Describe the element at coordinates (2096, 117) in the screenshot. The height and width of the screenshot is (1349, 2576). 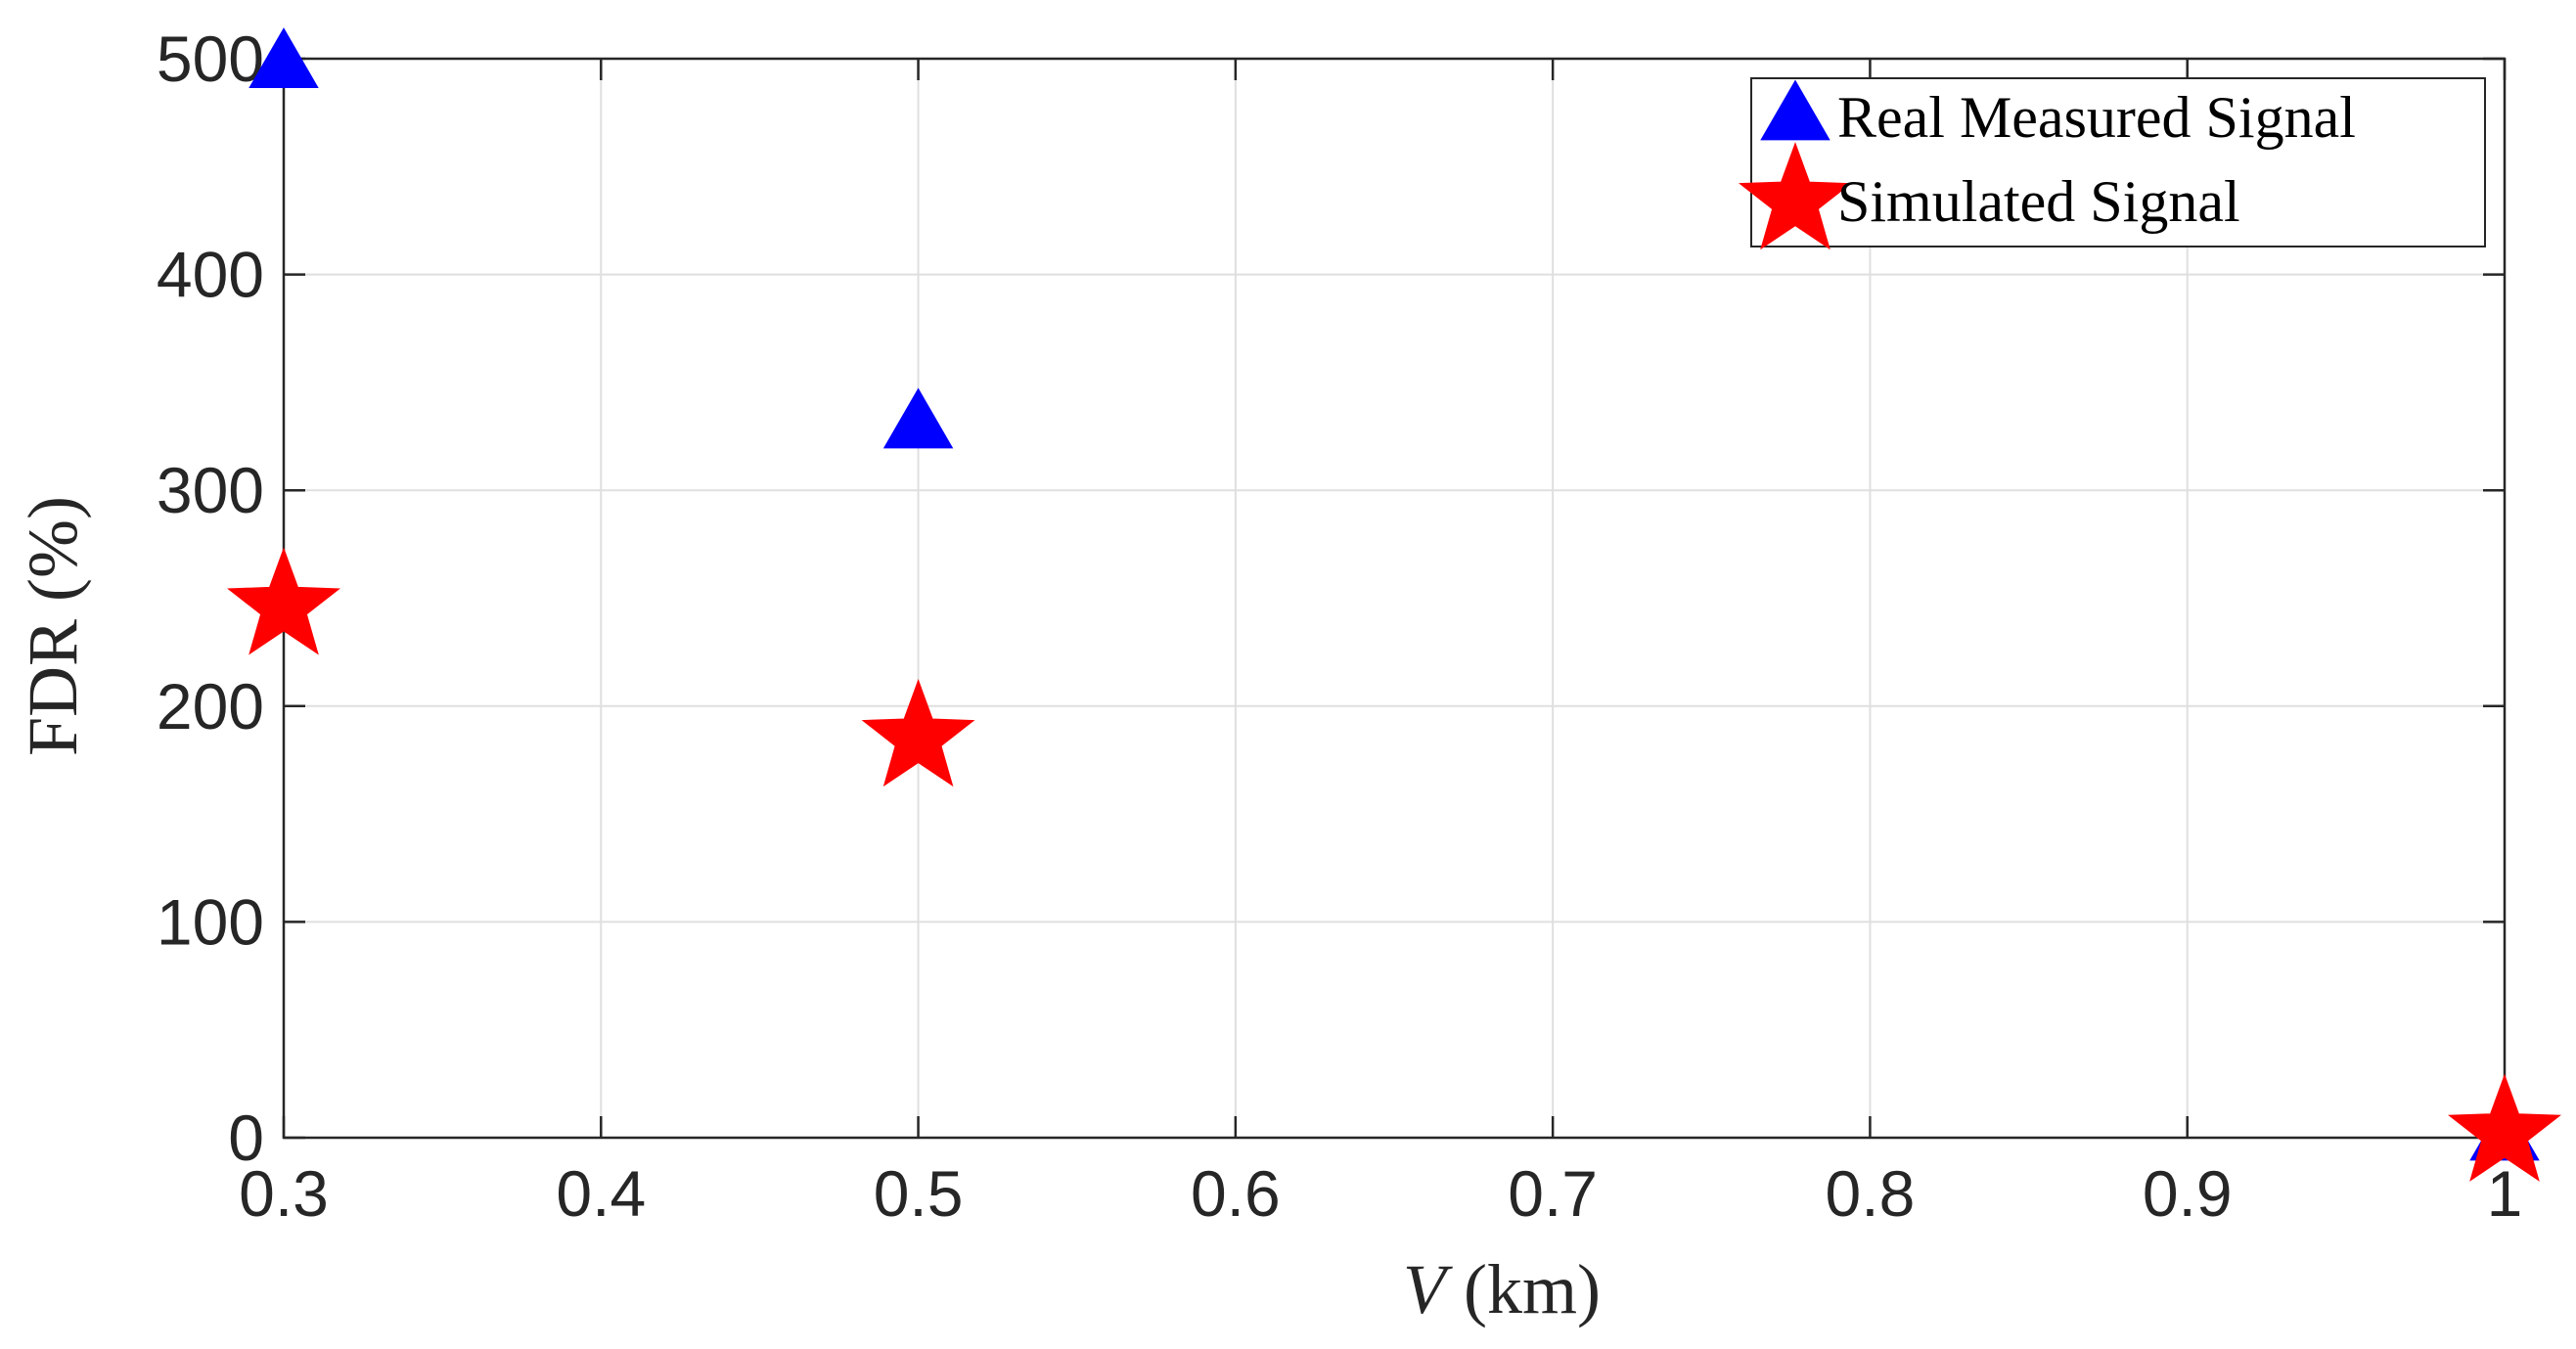
I see `legend-entry-label: Real Measured Signal` at that location.